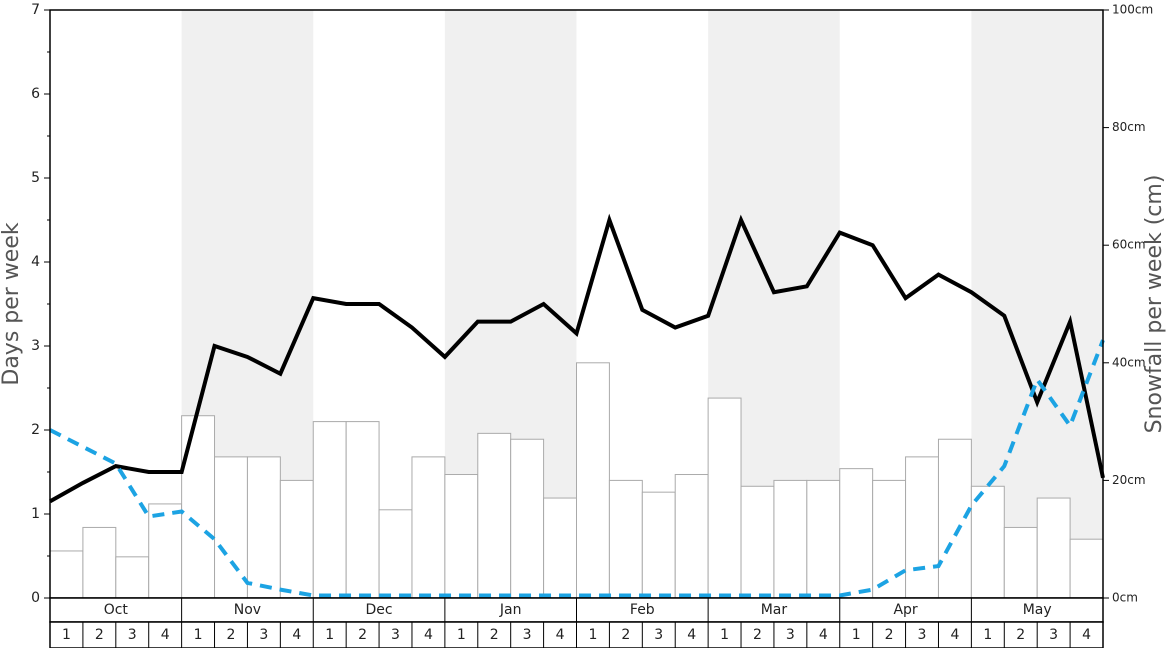  Describe the element at coordinates (1129, 127) in the screenshot. I see `y2-tick-label: 80cm` at that location.